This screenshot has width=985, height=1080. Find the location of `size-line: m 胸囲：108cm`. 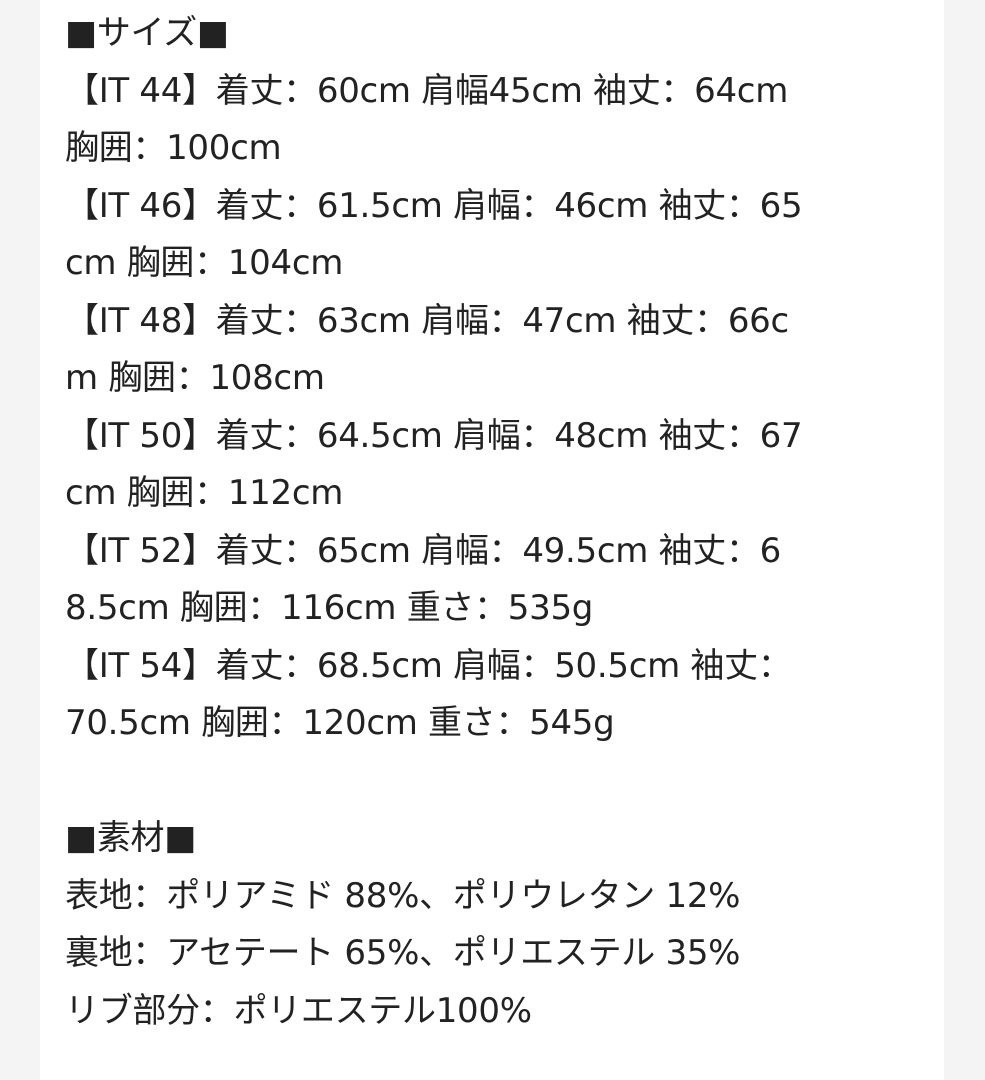

size-line: m 胸囲：108cm is located at coordinates (195, 378).